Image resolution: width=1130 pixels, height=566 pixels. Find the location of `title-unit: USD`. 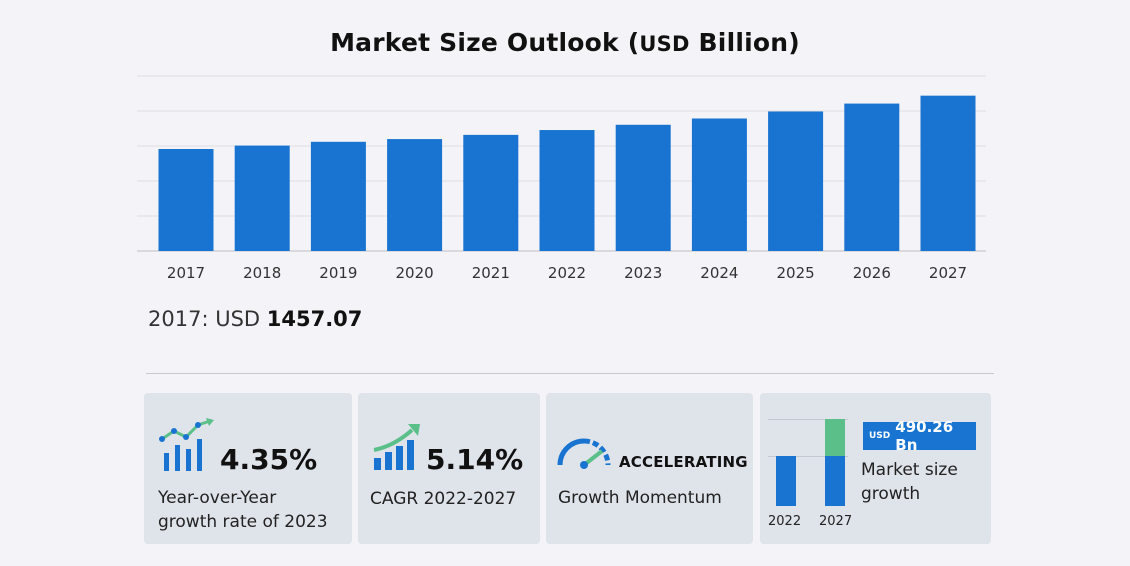

title-unit: USD is located at coordinates (664, 44).